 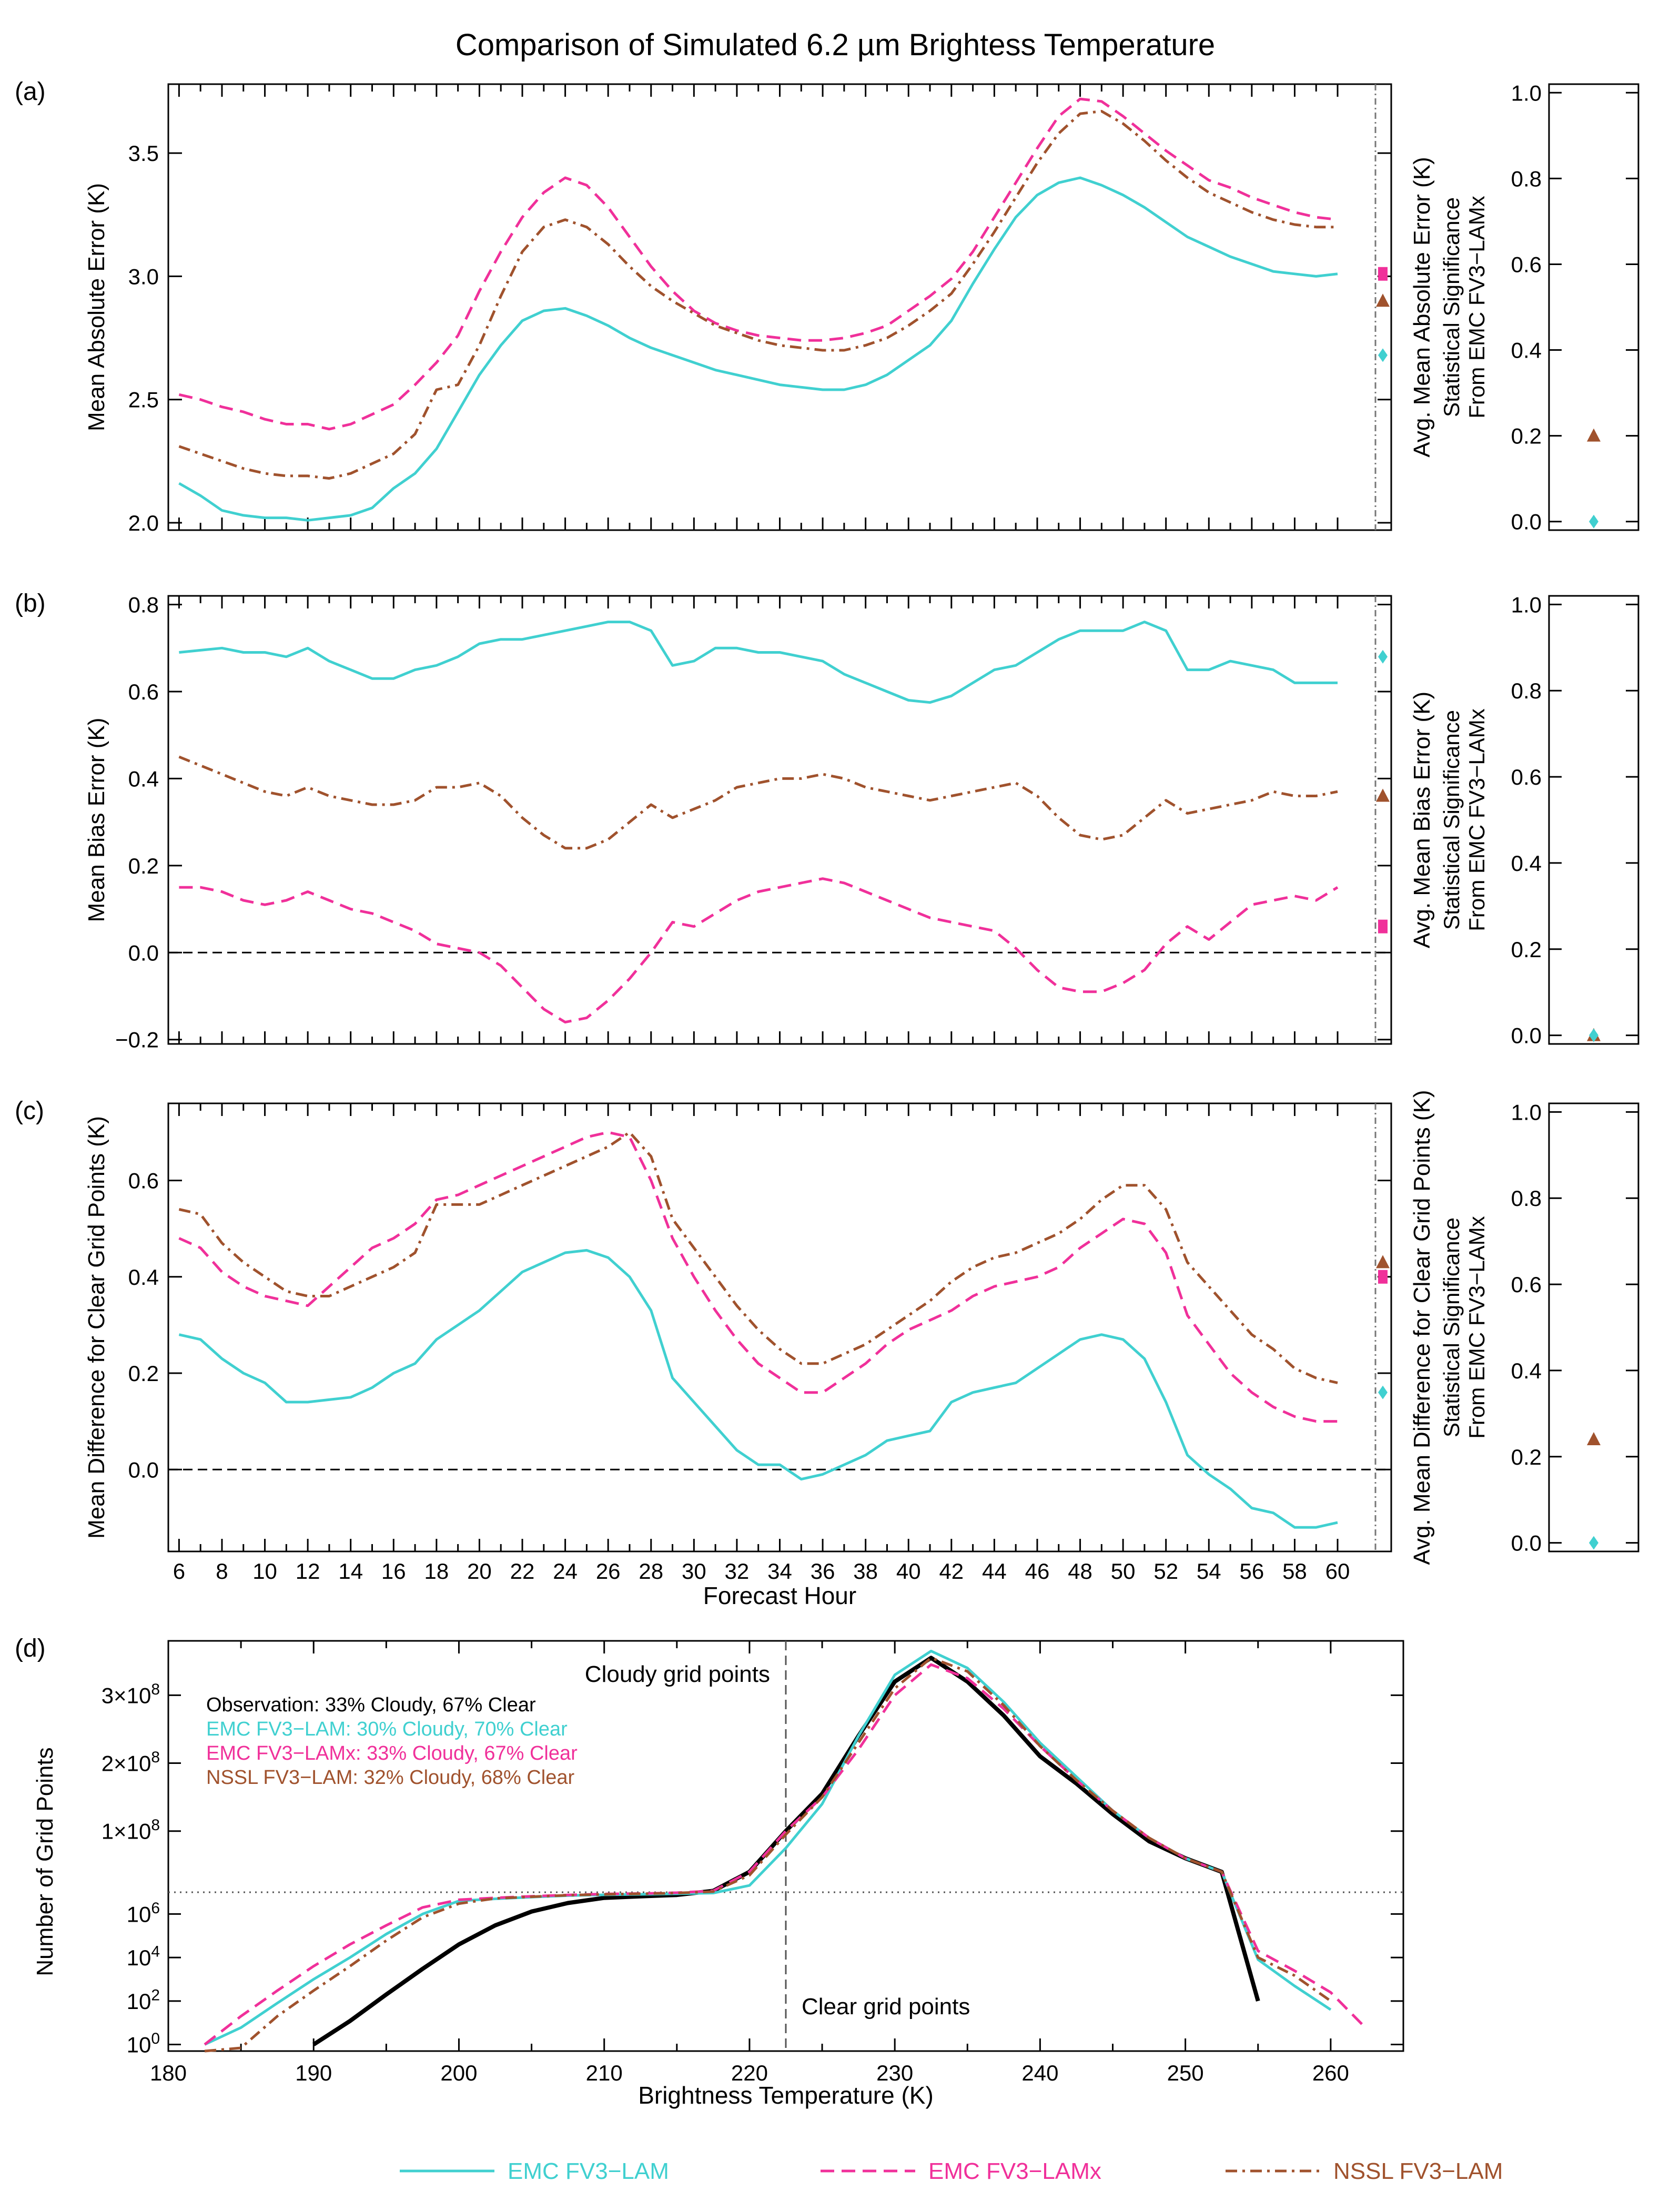 What do you see at coordinates (127, 1764) in the screenshot?
I see `y-tick-mantissa: 2×10` at bounding box center [127, 1764].